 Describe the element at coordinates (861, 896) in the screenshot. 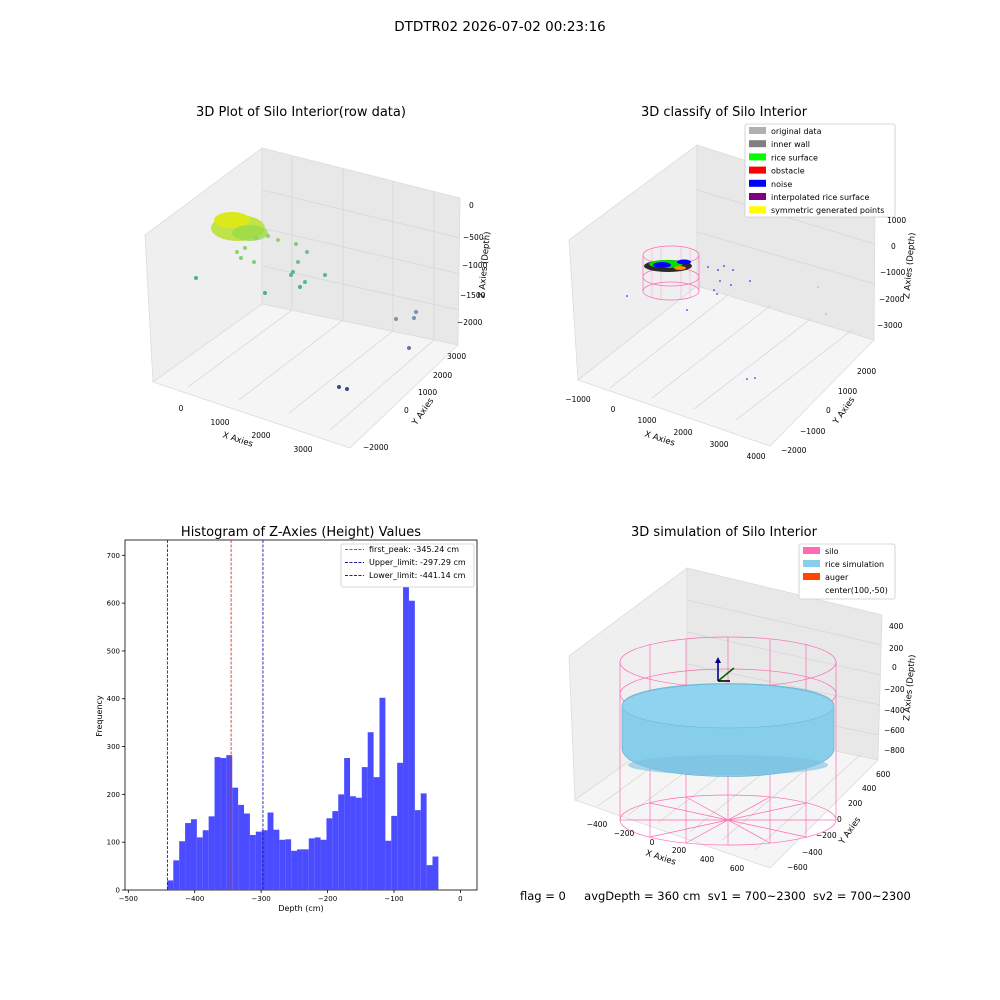

I see `sv2-text: sv2 = 700~2300` at that location.